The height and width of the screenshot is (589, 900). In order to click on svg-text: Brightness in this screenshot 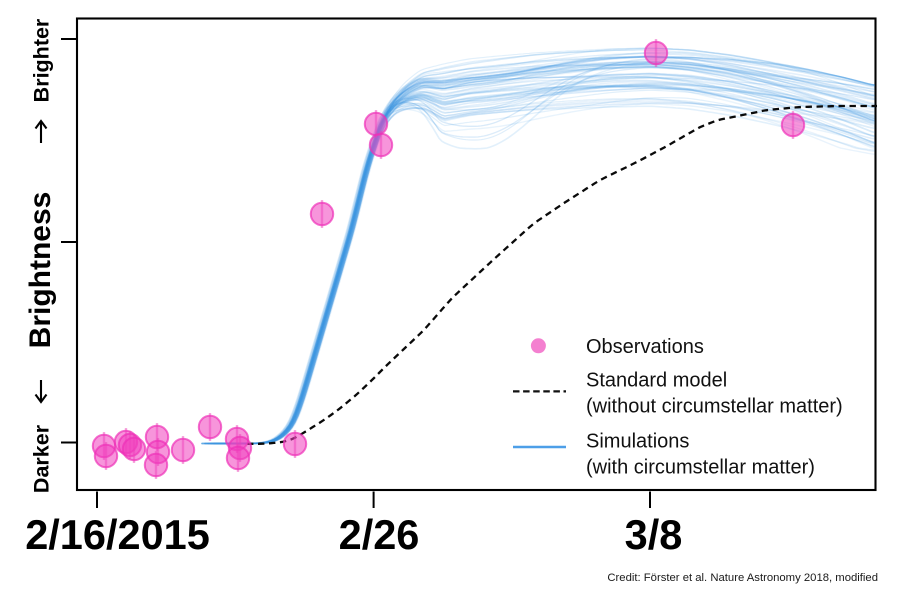, I will do `click(40, 270)`.